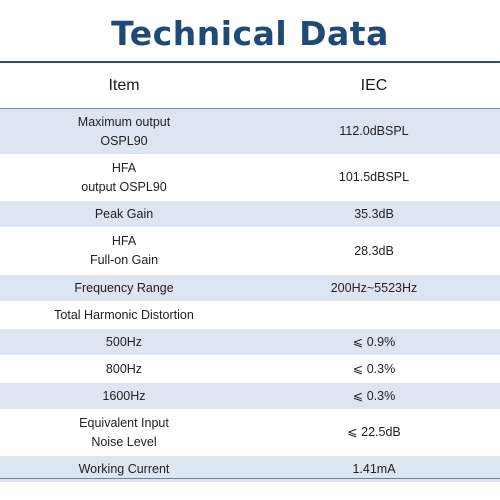 The width and height of the screenshot is (500, 500). What do you see at coordinates (124, 368) in the screenshot?
I see `item-cell: 800Hz` at bounding box center [124, 368].